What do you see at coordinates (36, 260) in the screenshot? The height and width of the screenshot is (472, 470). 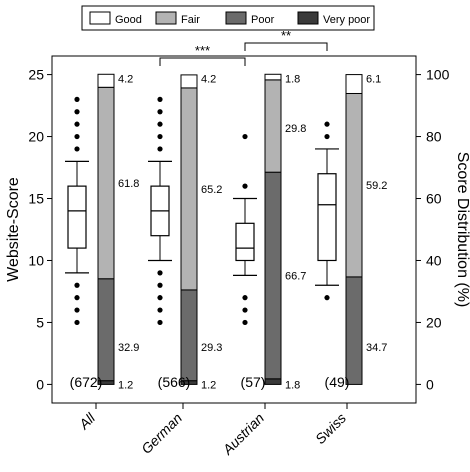 I see `left-tick-label: 10` at bounding box center [36, 260].